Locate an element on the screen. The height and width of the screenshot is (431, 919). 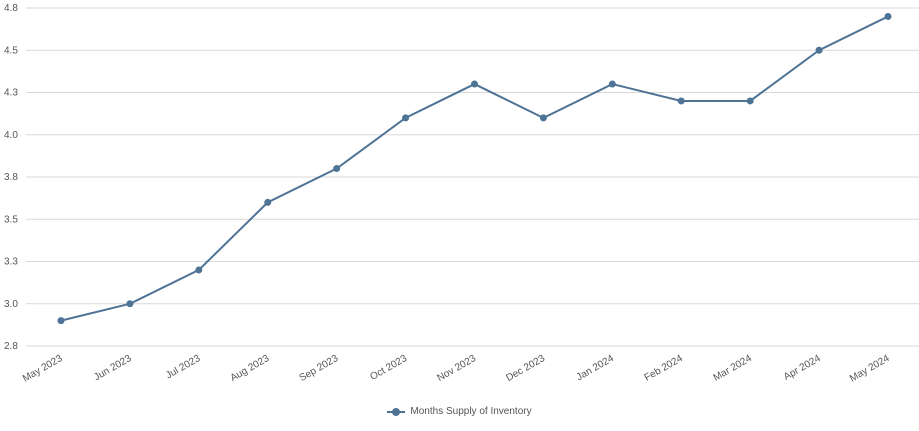
y-tick-label: 4.5 is located at coordinates (11, 50).